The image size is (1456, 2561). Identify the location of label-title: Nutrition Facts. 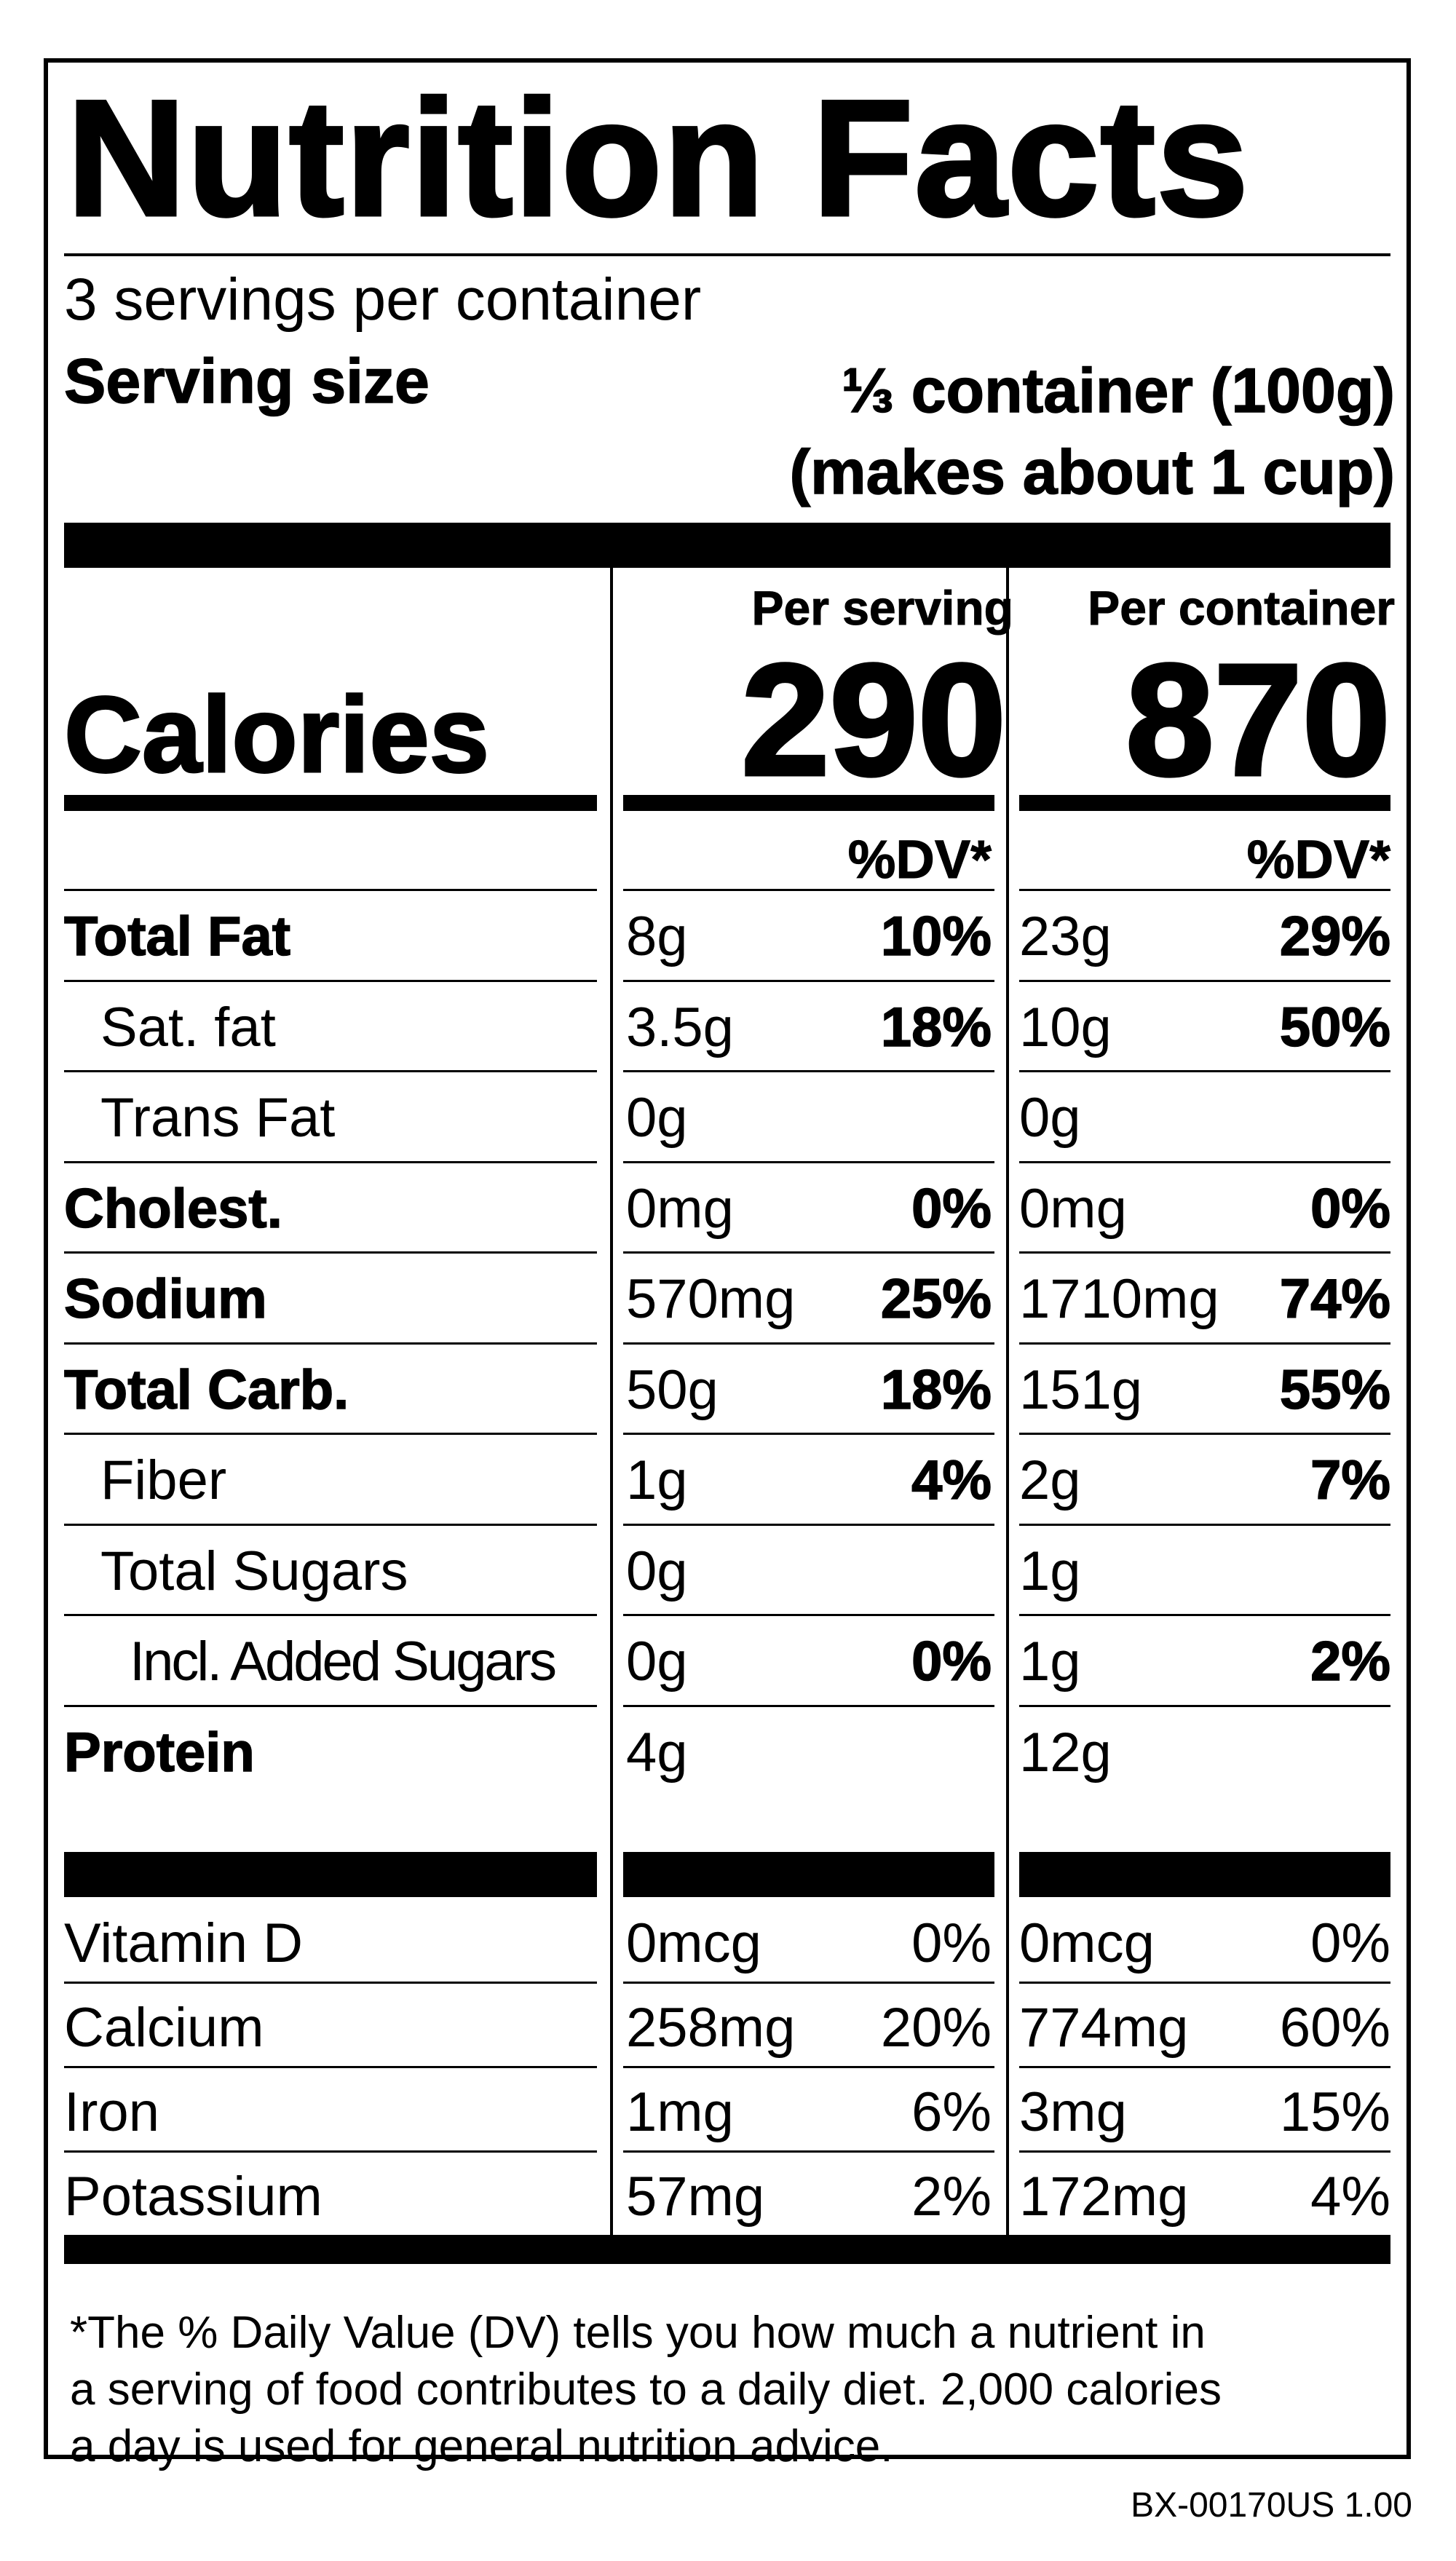
(658, 158).